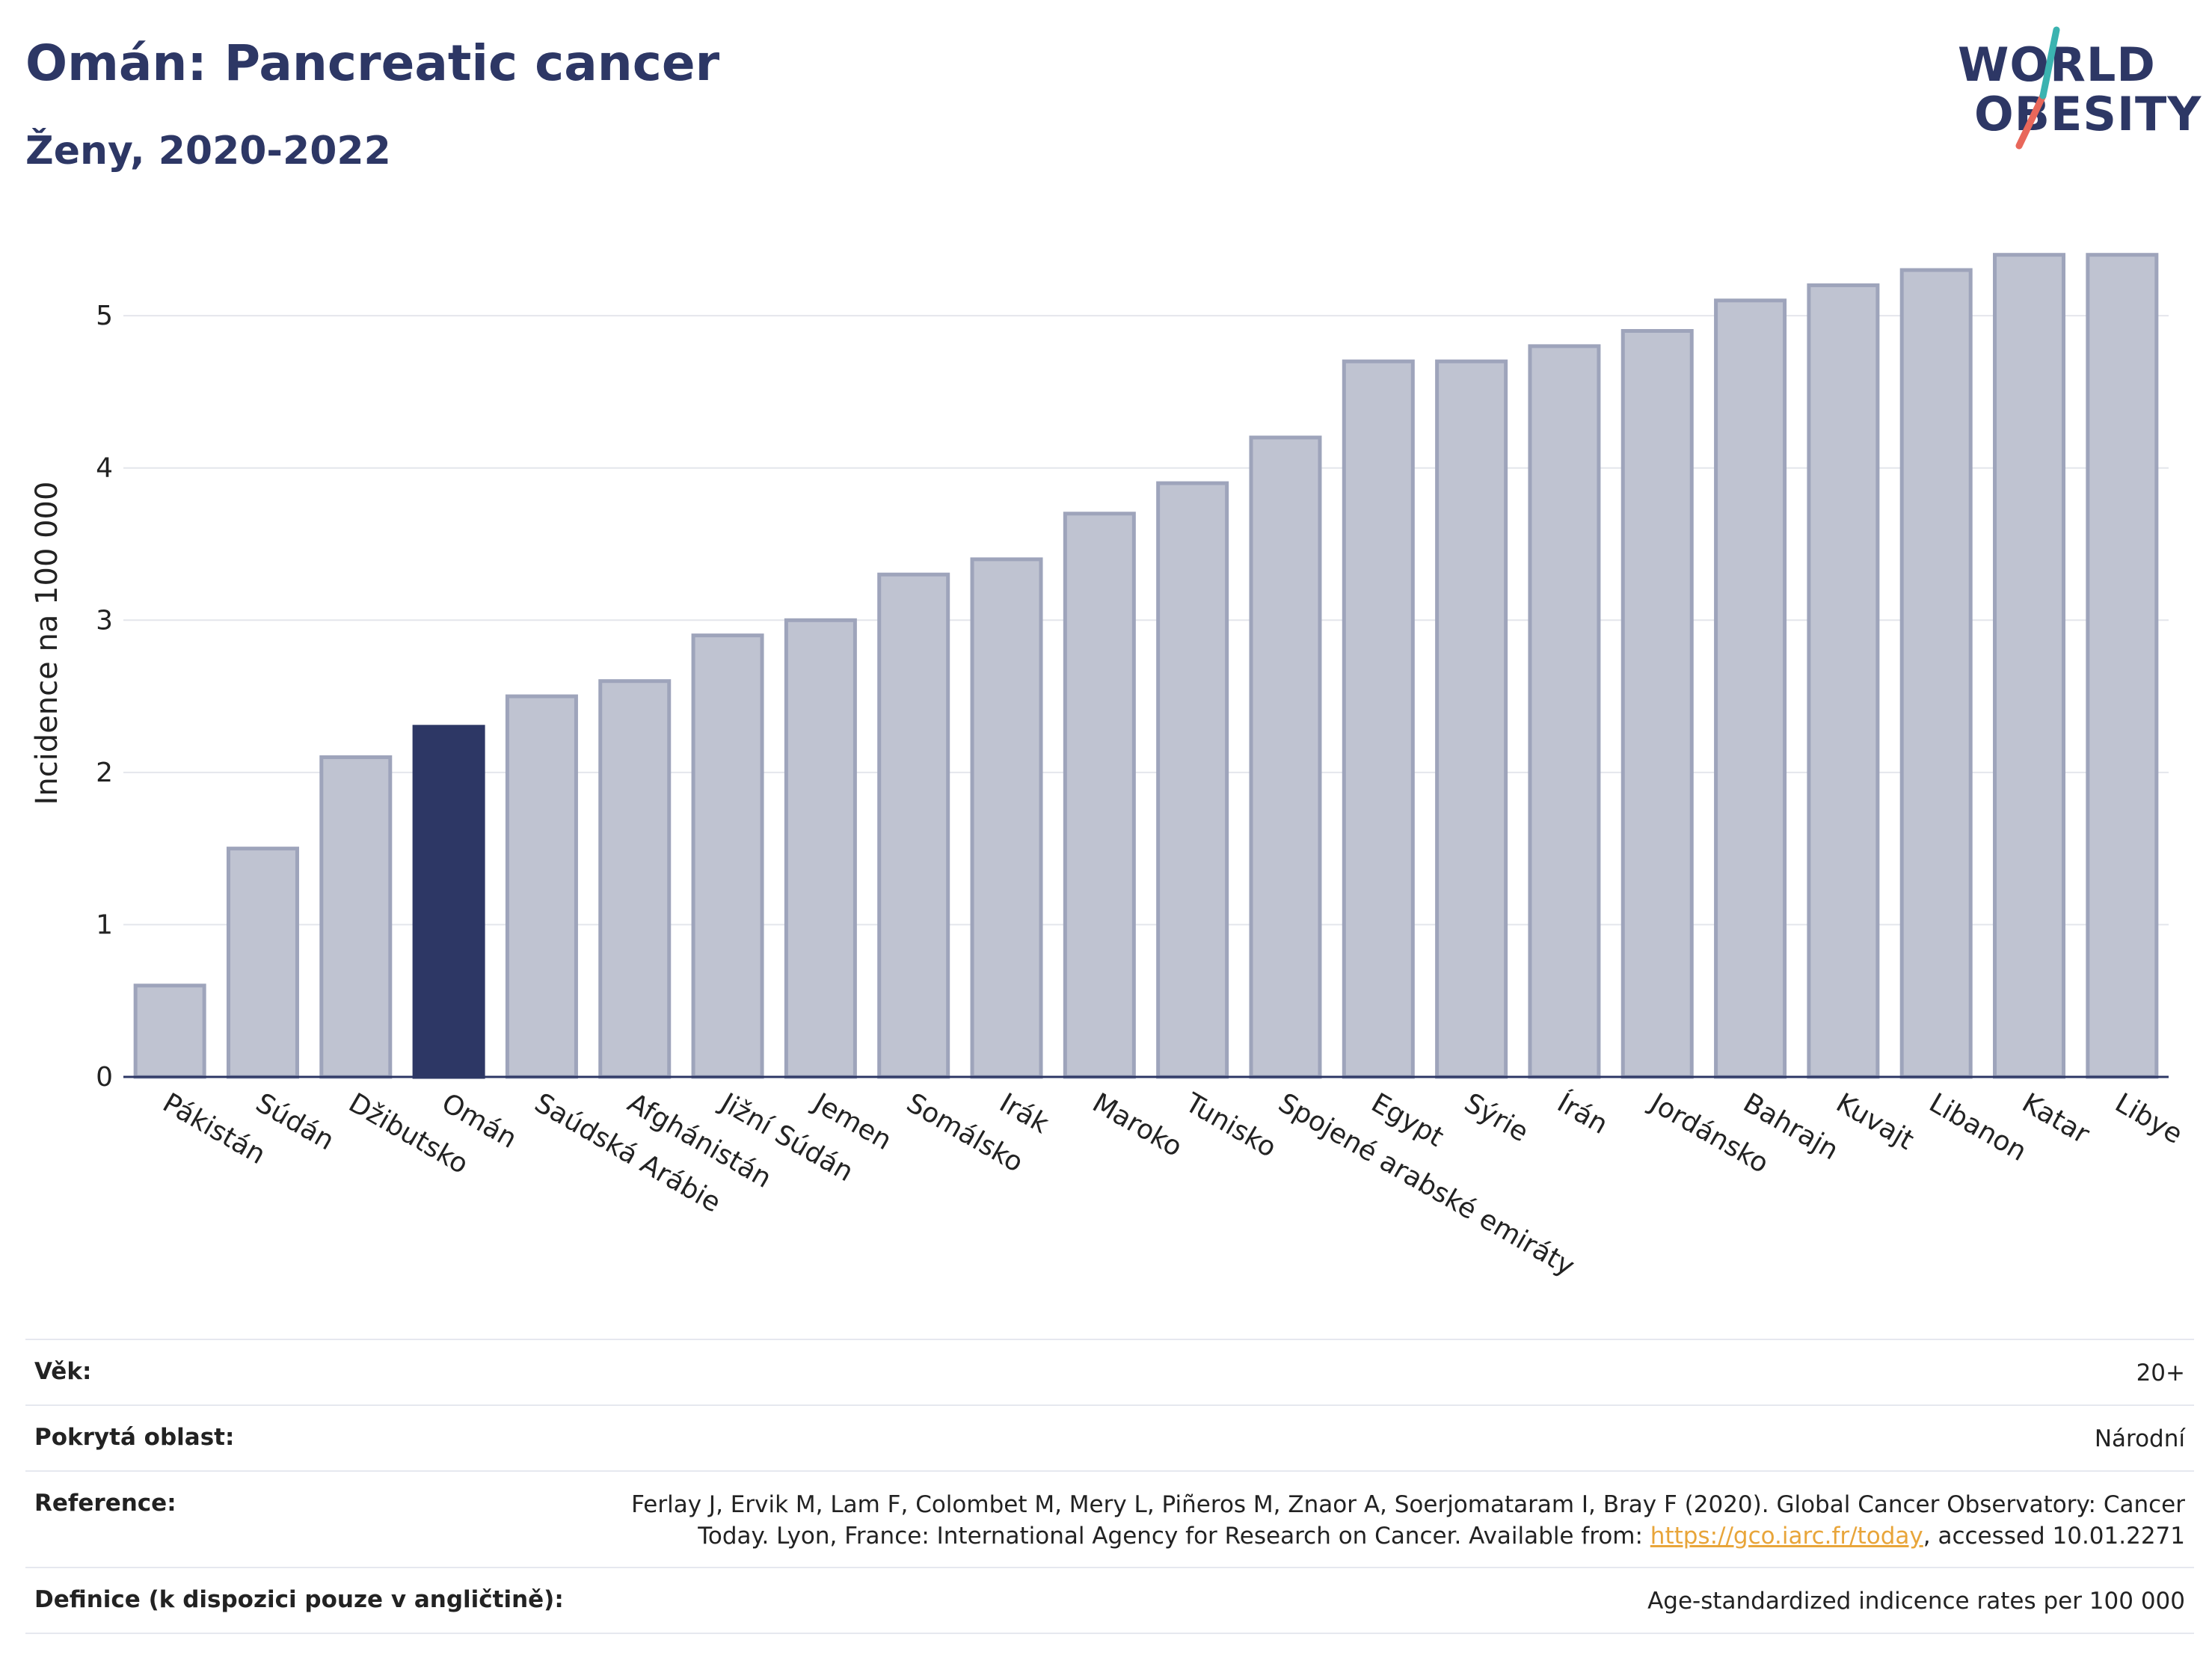  I want to click on page-subtitle: Ženy, 2020-2022, so click(208, 151).